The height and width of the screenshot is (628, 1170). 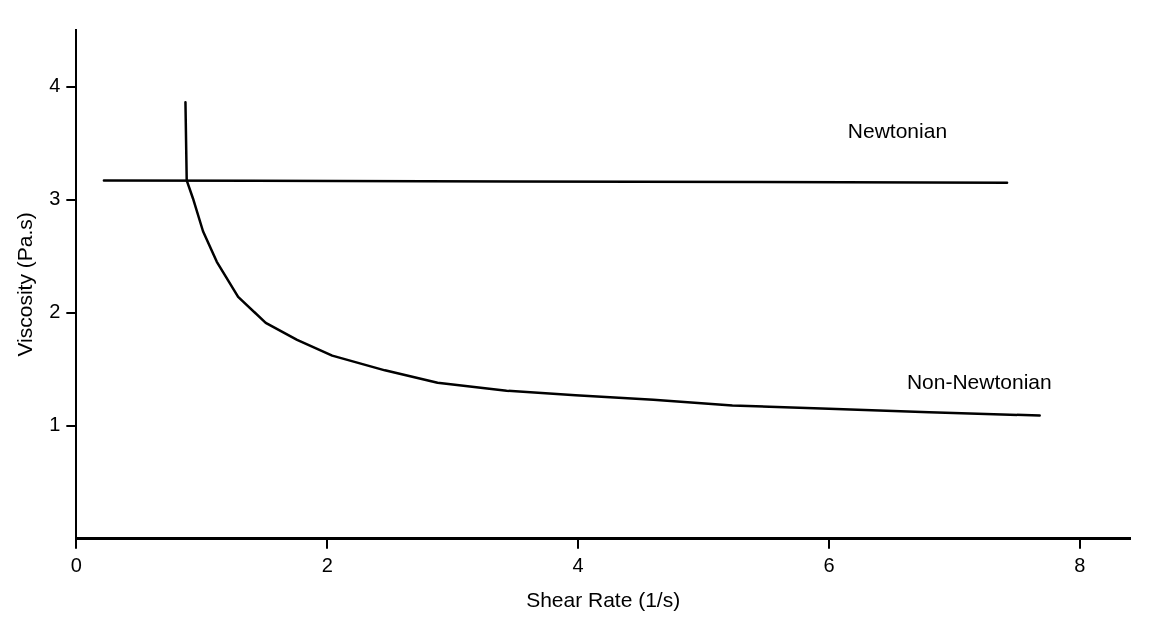 What do you see at coordinates (76, 565) in the screenshot?
I see `x-tick-label: 0` at bounding box center [76, 565].